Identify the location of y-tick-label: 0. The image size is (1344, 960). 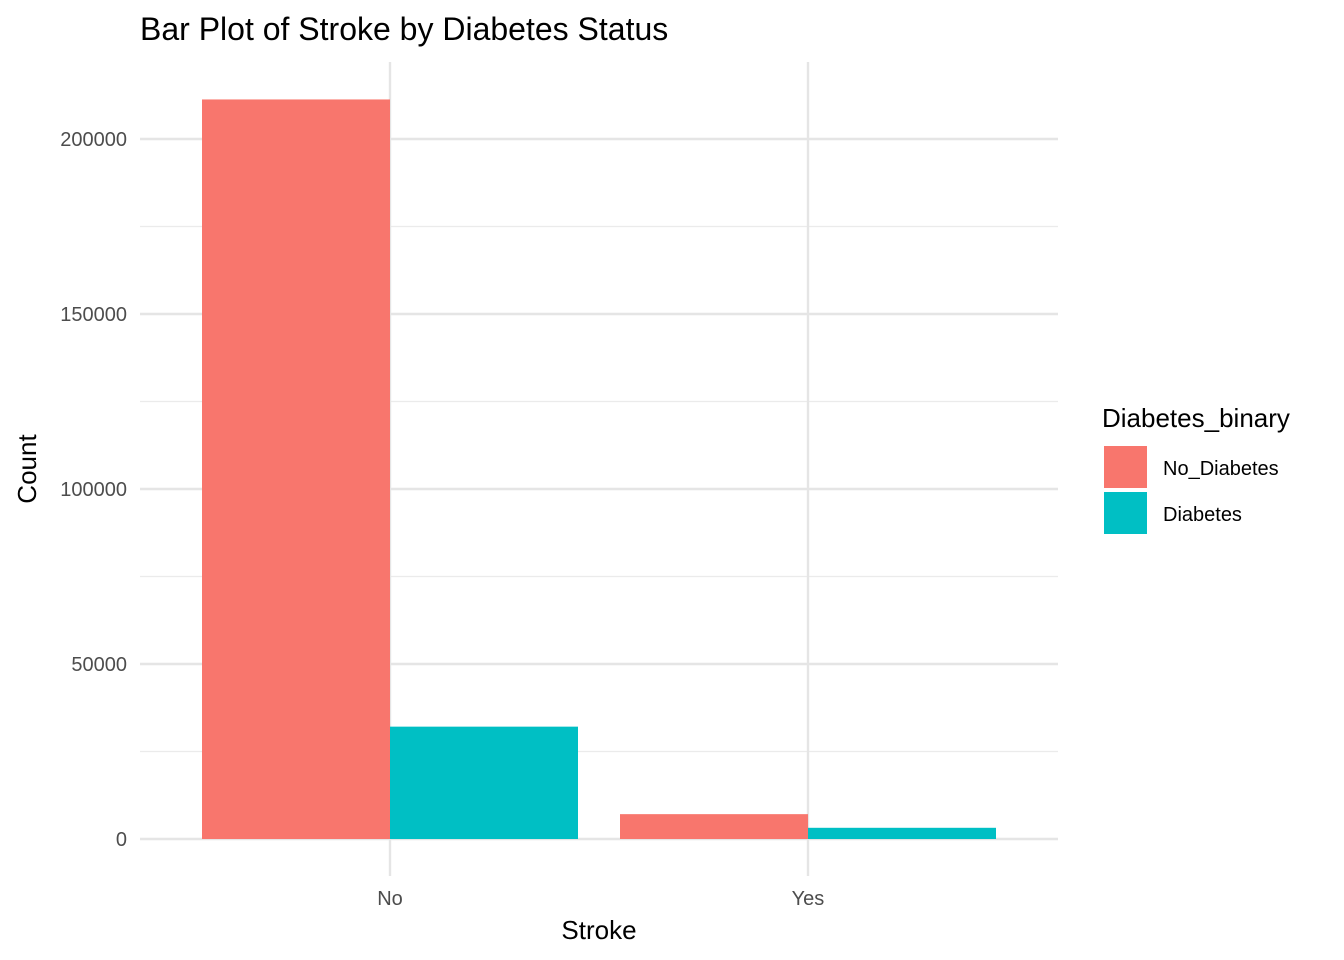
(121, 840).